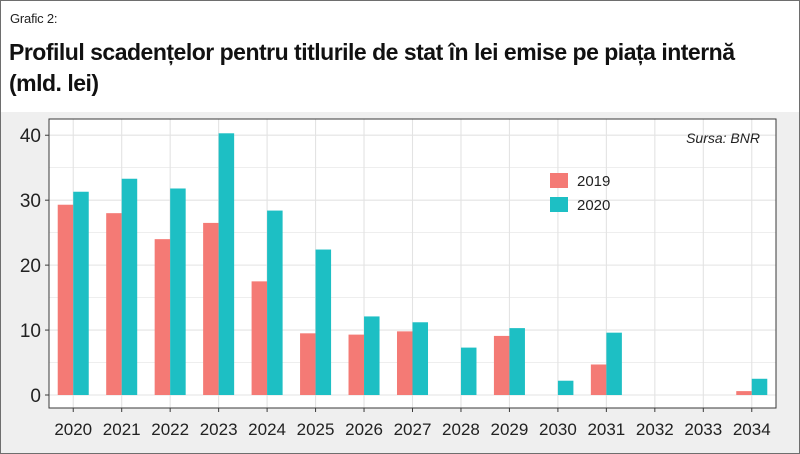 This screenshot has height=454, width=800. What do you see at coordinates (759, 387) in the screenshot?
I see `bar-2020-2034` at bounding box center [759, 387].